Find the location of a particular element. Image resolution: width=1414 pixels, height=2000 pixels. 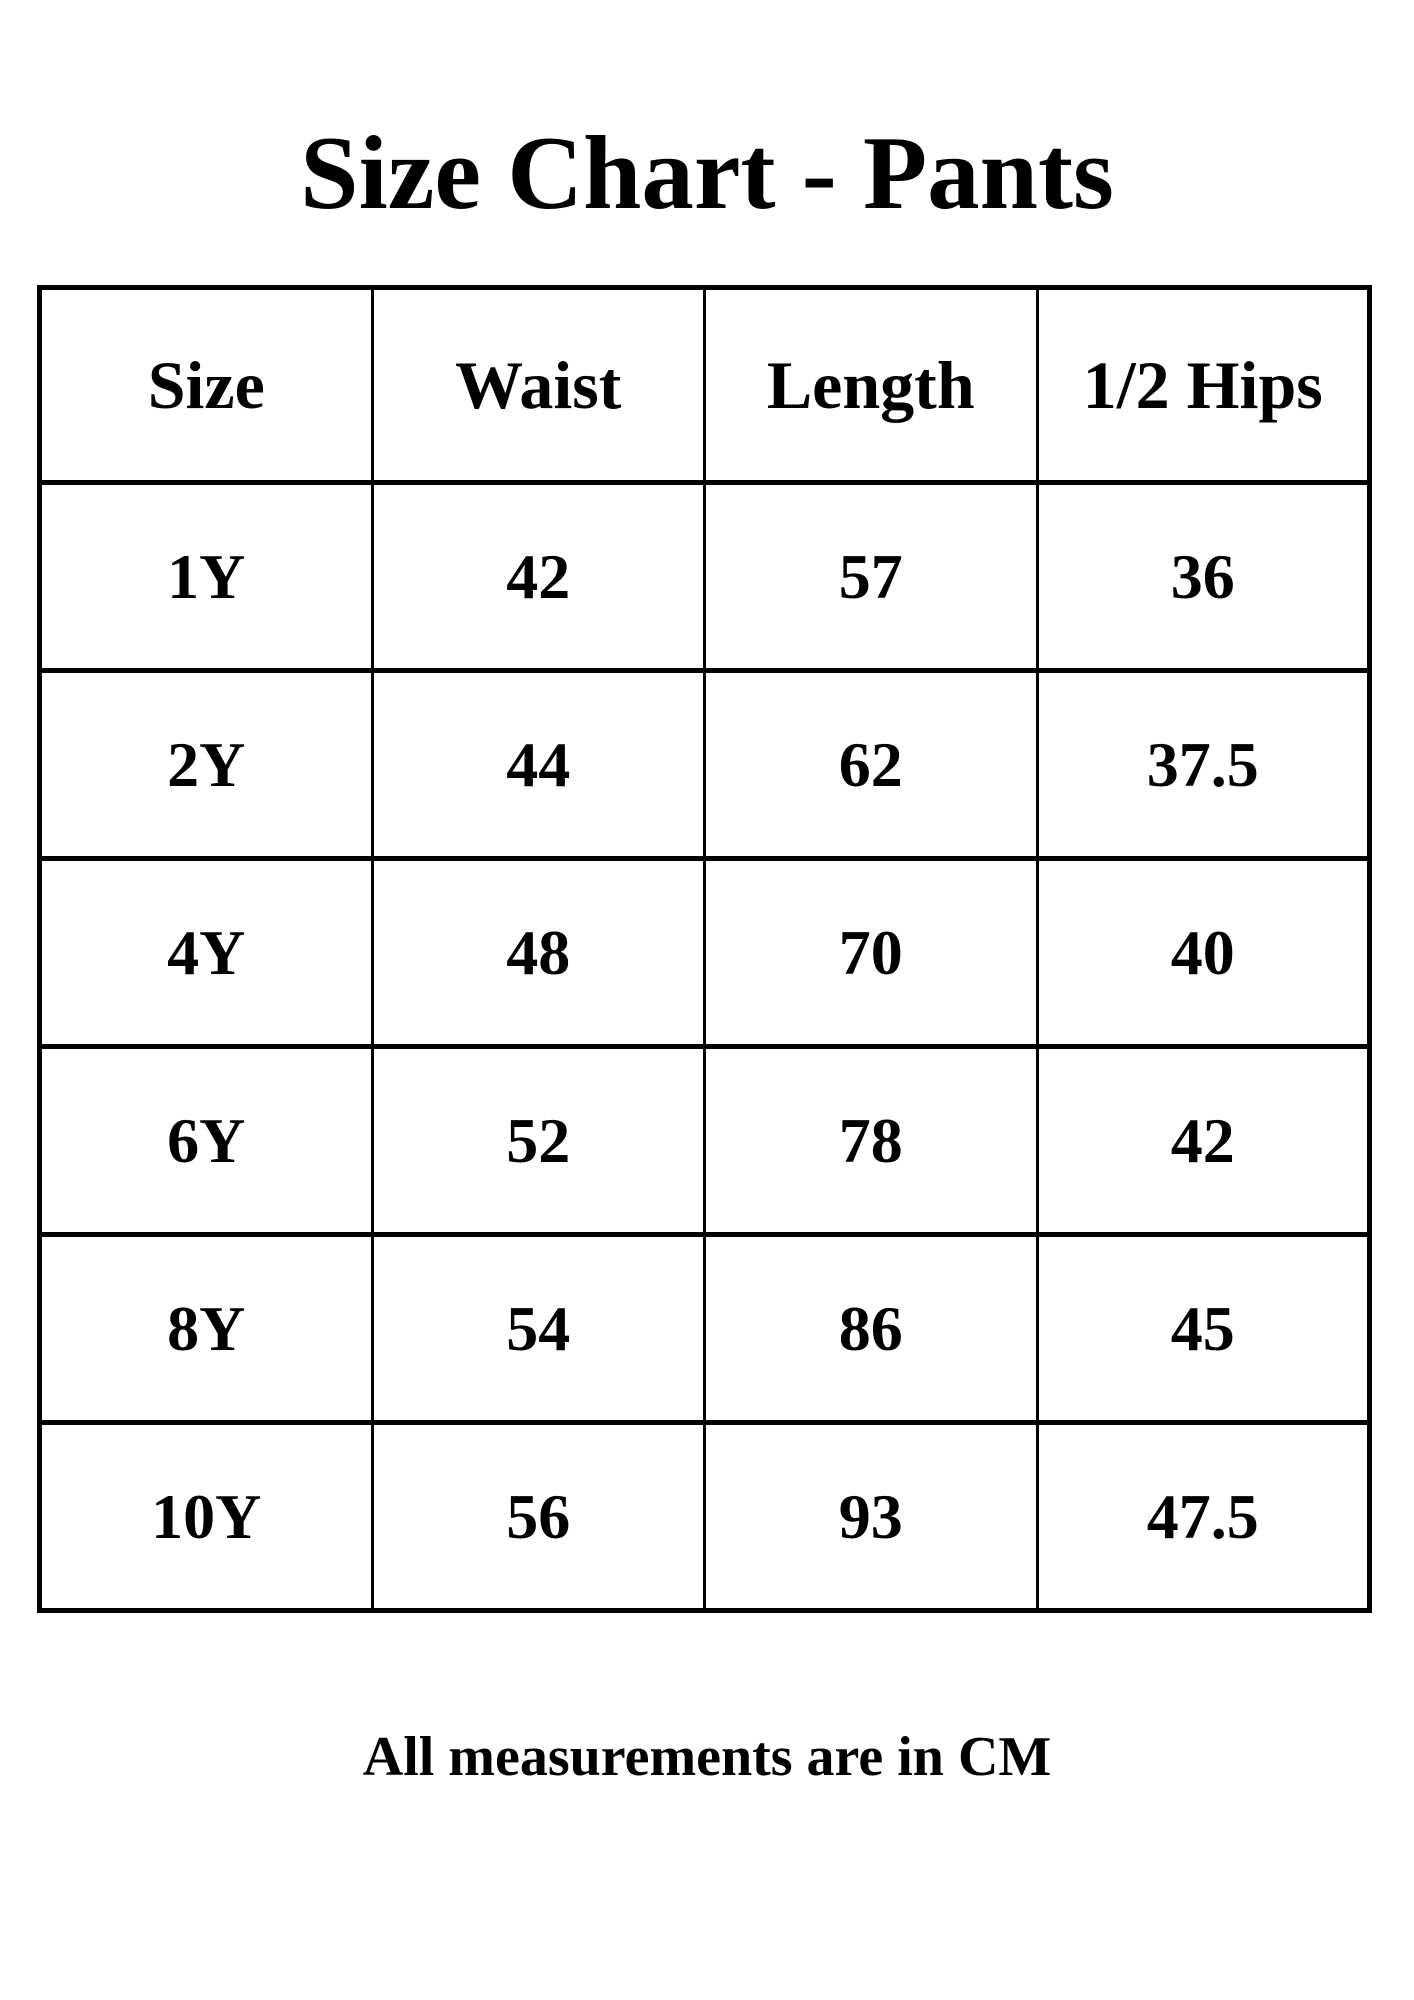

cell-length: 93 is located at coordinates (871, 1517).